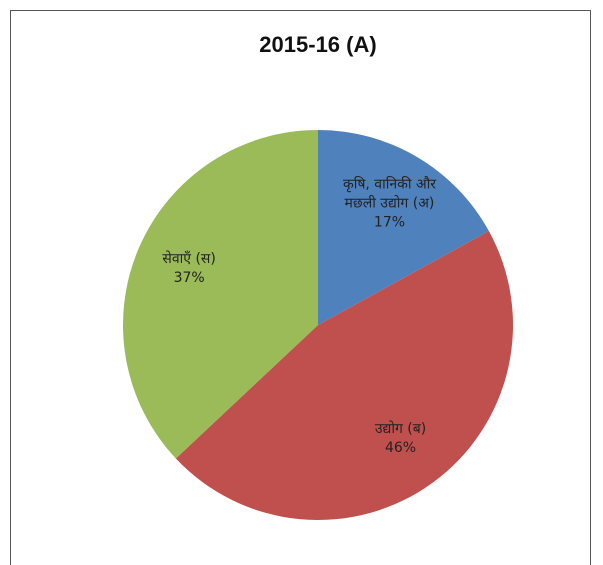 Image resolution: width=603 pixels, height=565 pixels. Describe the element at coordinates (389, 194) in the screenshot. I see `category-label: कृषि, वानिकी और मछली उद्योग (अ)` at that location.